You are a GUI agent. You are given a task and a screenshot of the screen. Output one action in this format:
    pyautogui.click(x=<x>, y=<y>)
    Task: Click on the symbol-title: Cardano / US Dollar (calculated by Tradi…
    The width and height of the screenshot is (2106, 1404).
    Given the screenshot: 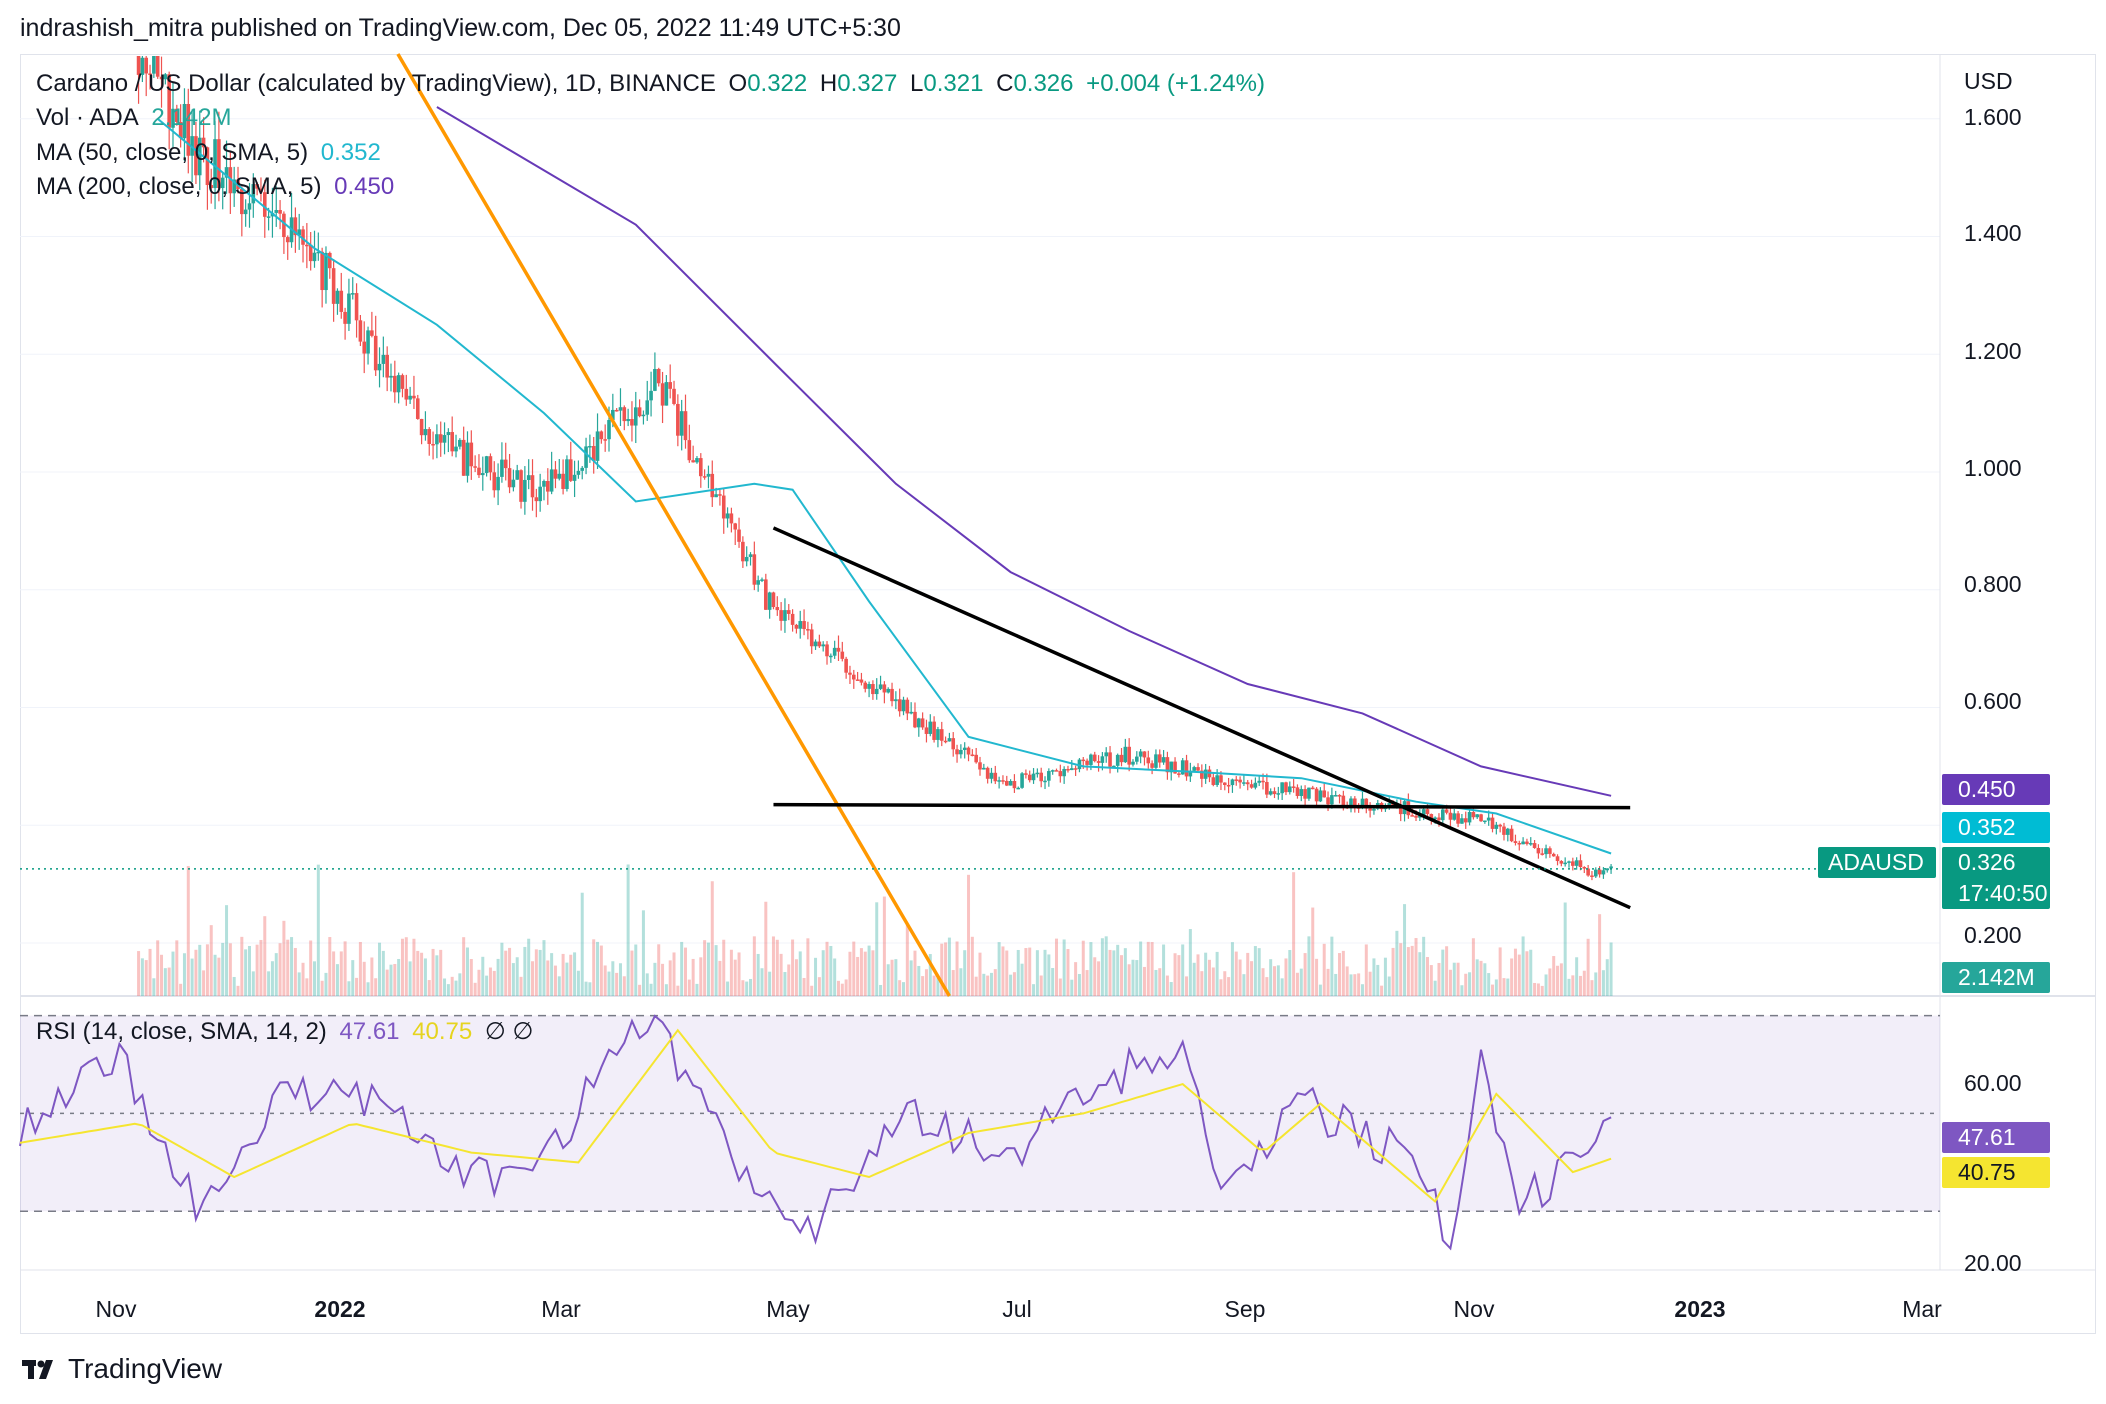 What is the action you would take?
    pyautogui.click(x=376, y=83)
    